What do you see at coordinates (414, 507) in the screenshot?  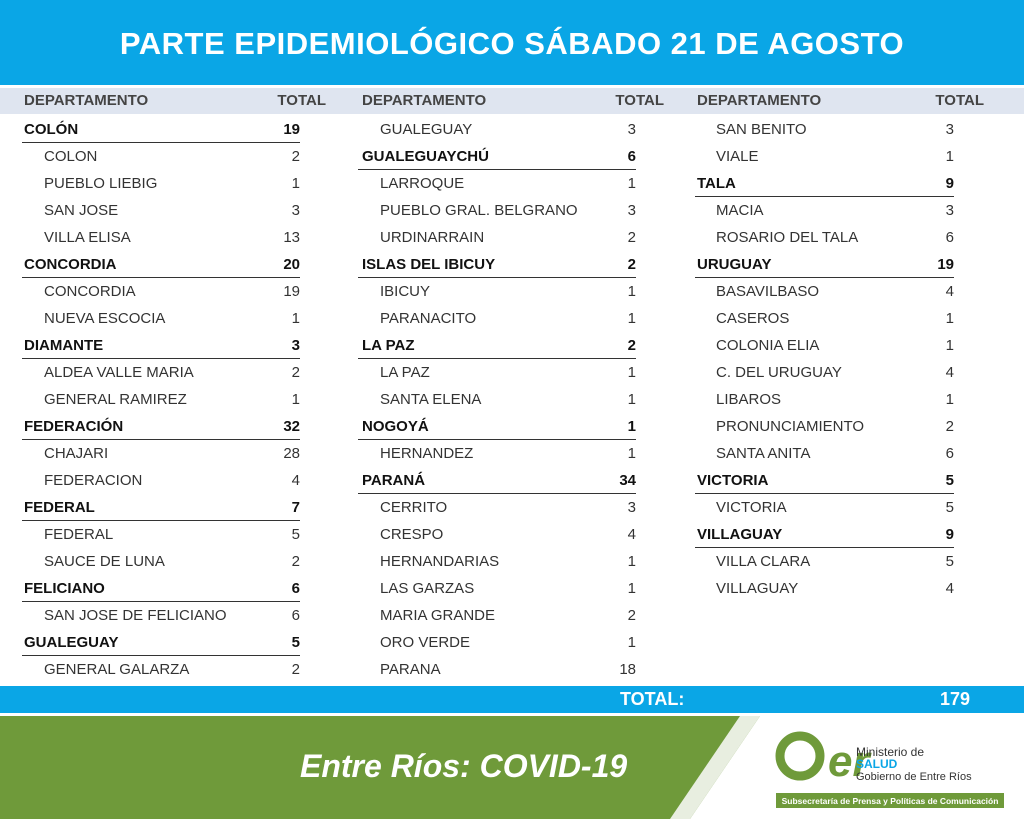 I see `locality-name: CERRITO` at bounding box center [414, 507].